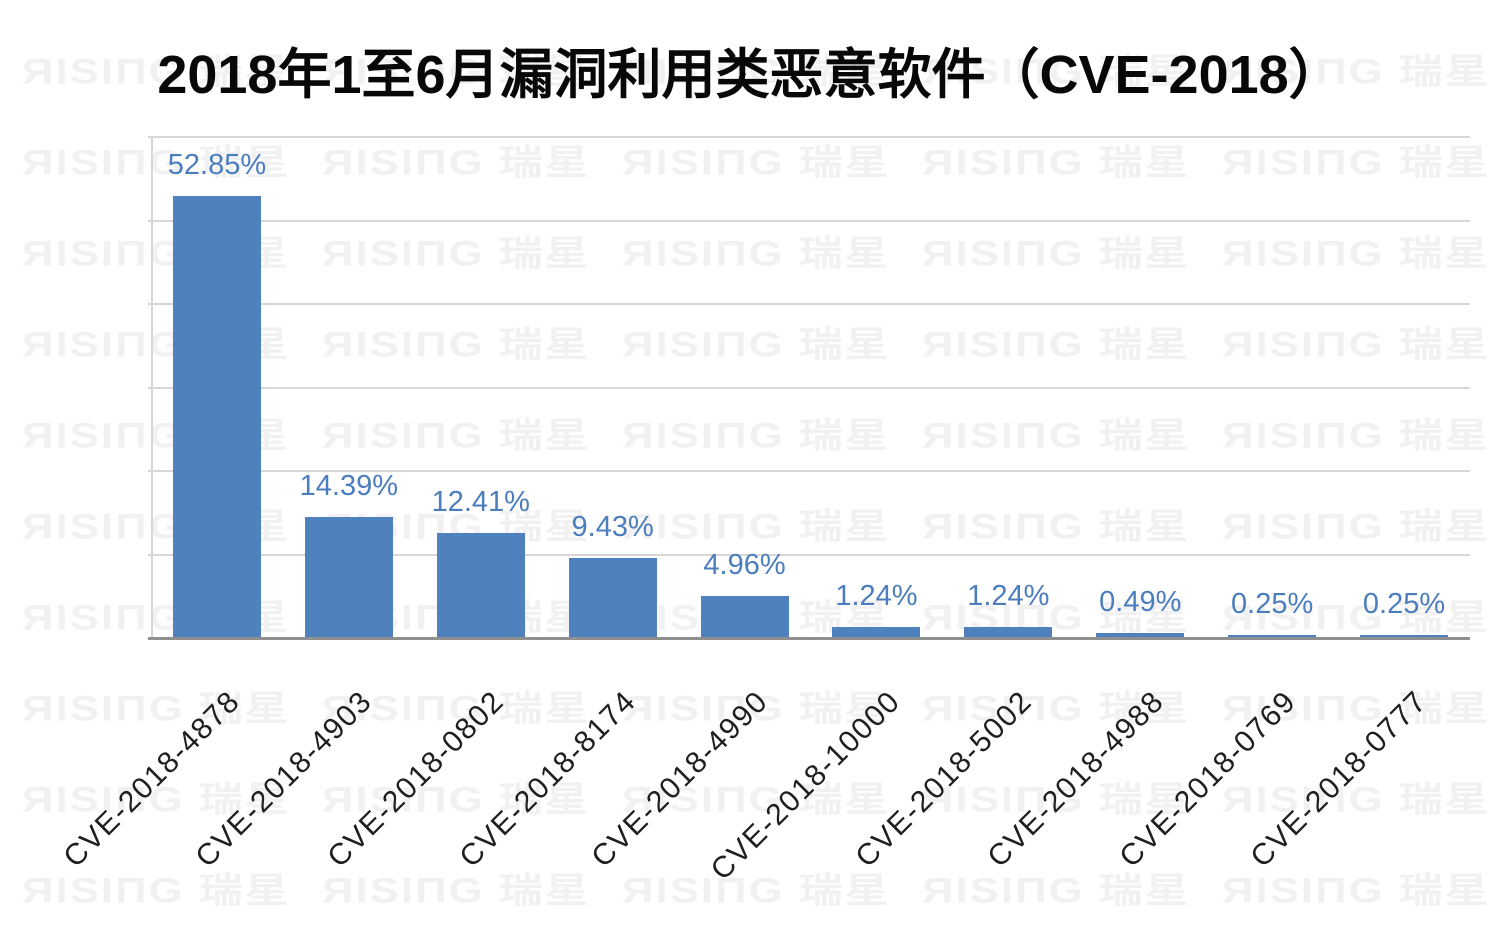 This screenshot has height=938, width=1500. Describe the element at coordinates (809, 638) in the screenshot. I see `x-axis-line` at that location.